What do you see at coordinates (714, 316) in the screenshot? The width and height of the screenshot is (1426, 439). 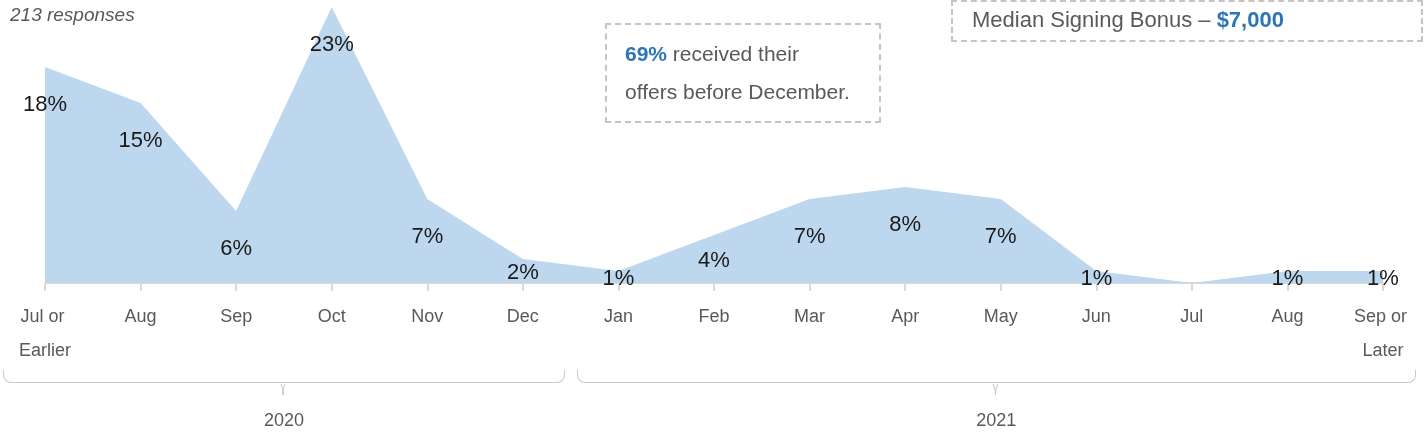 I see `x-tick-label: Feb` at bounding box center [714, 316].